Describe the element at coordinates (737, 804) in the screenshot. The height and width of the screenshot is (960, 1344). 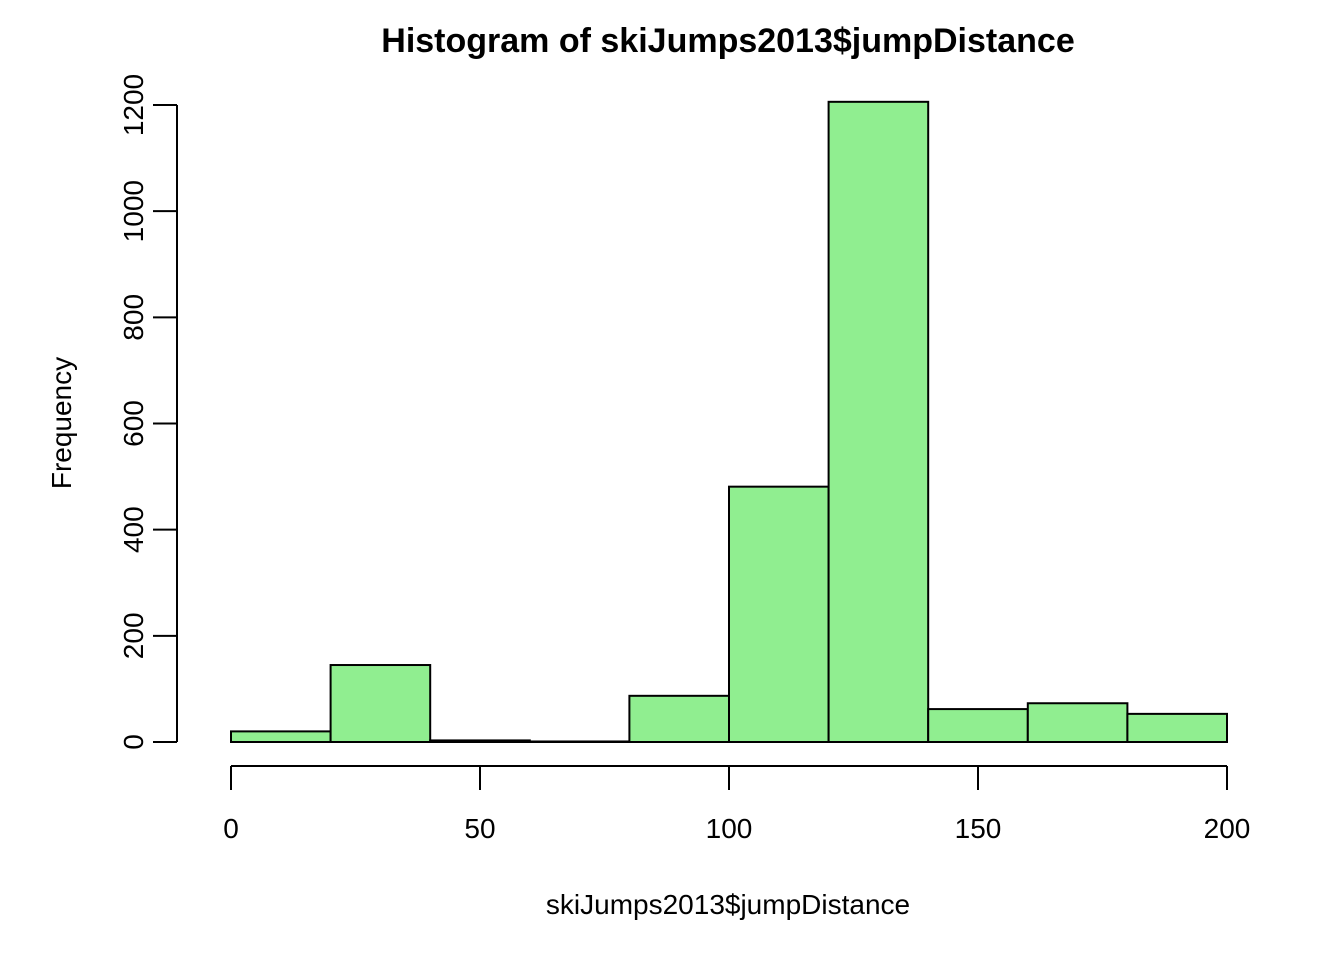
I see `x-axis: 0 50 100 150 200` at that location.